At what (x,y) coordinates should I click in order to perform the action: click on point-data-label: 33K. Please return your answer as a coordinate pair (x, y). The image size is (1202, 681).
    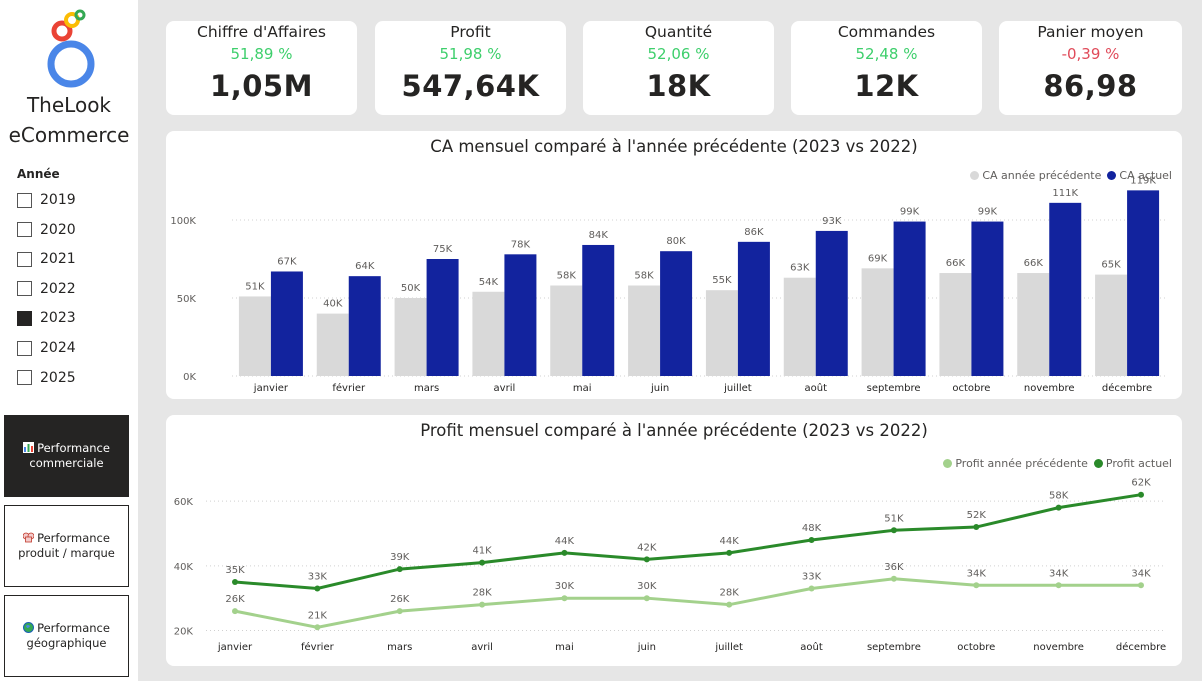
    Looking at the image, I should click on (812, 576).